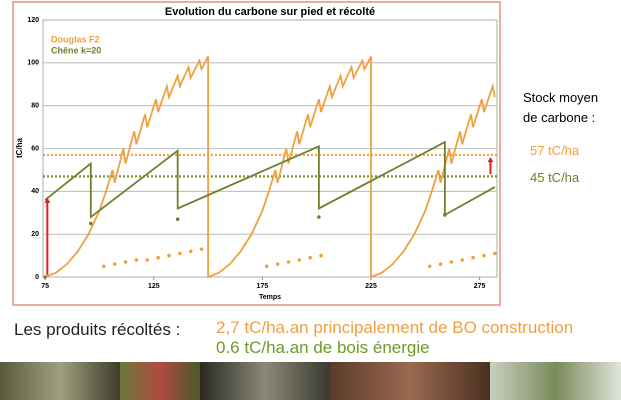 This screenshot has height=400, width=621. I want to click on y-tick-label: 80, so click(35, 106).